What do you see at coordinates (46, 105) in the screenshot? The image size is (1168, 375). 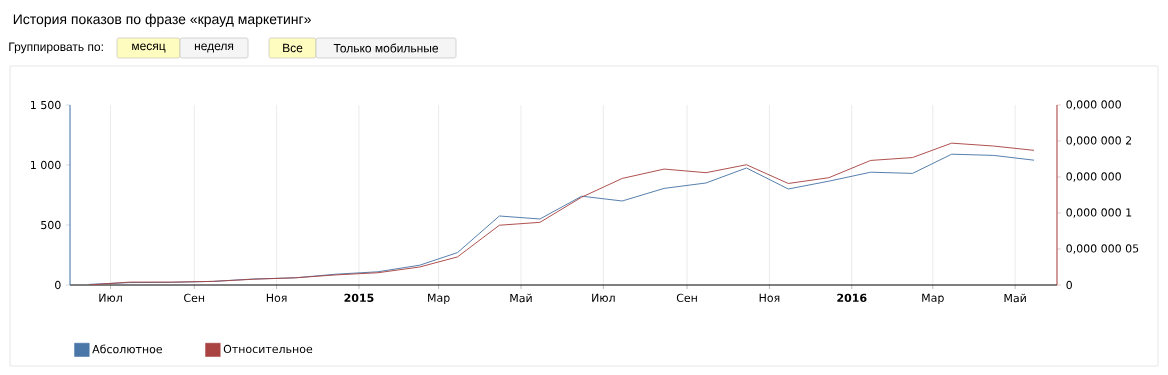 I see `y-tick-label: 1 500` at bounding box center [46, 105].